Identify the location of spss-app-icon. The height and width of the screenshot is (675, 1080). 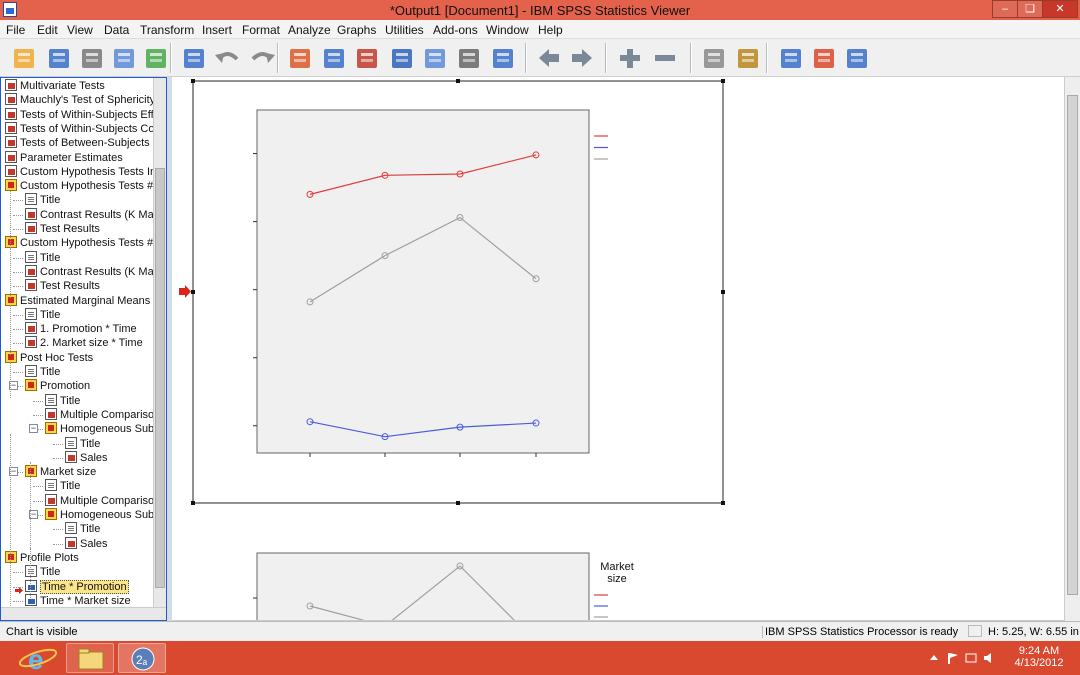
(10, 9).